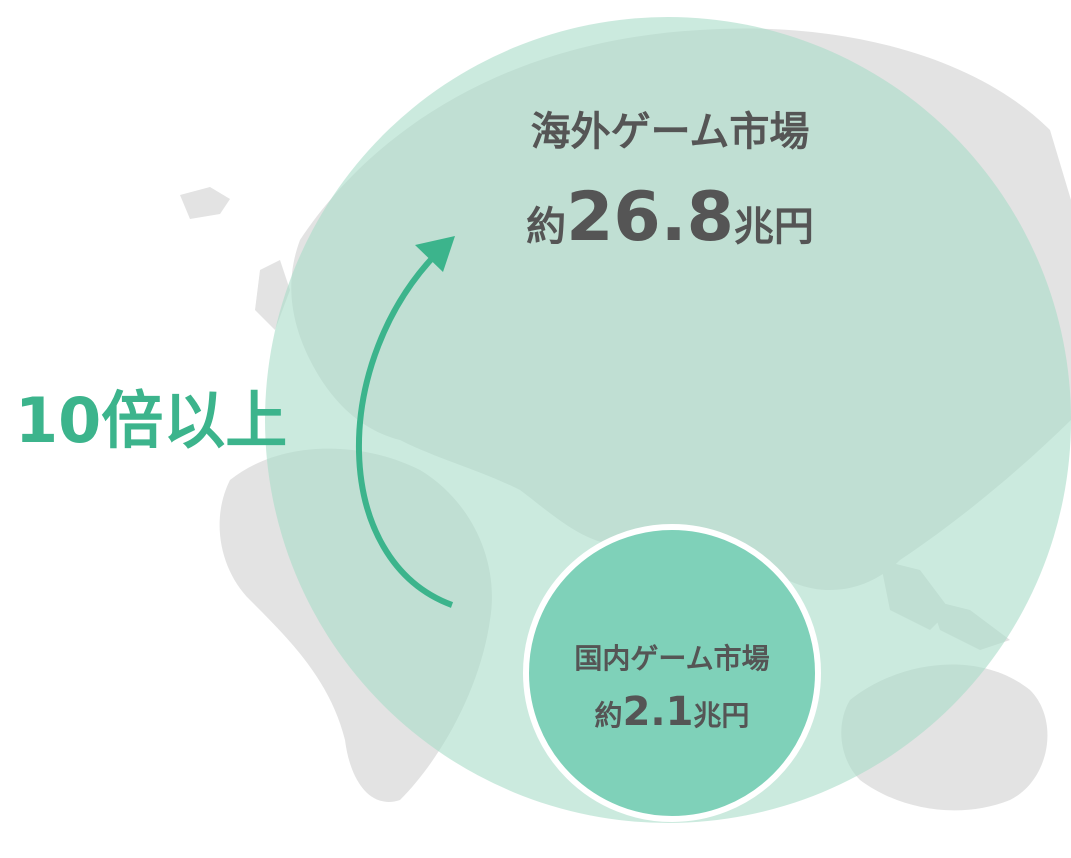  What do you see at coordinates (670, 132) in the screenshot?
I see `overseas-title: 海外ゲーム市場` at bounding box center [670, 132].